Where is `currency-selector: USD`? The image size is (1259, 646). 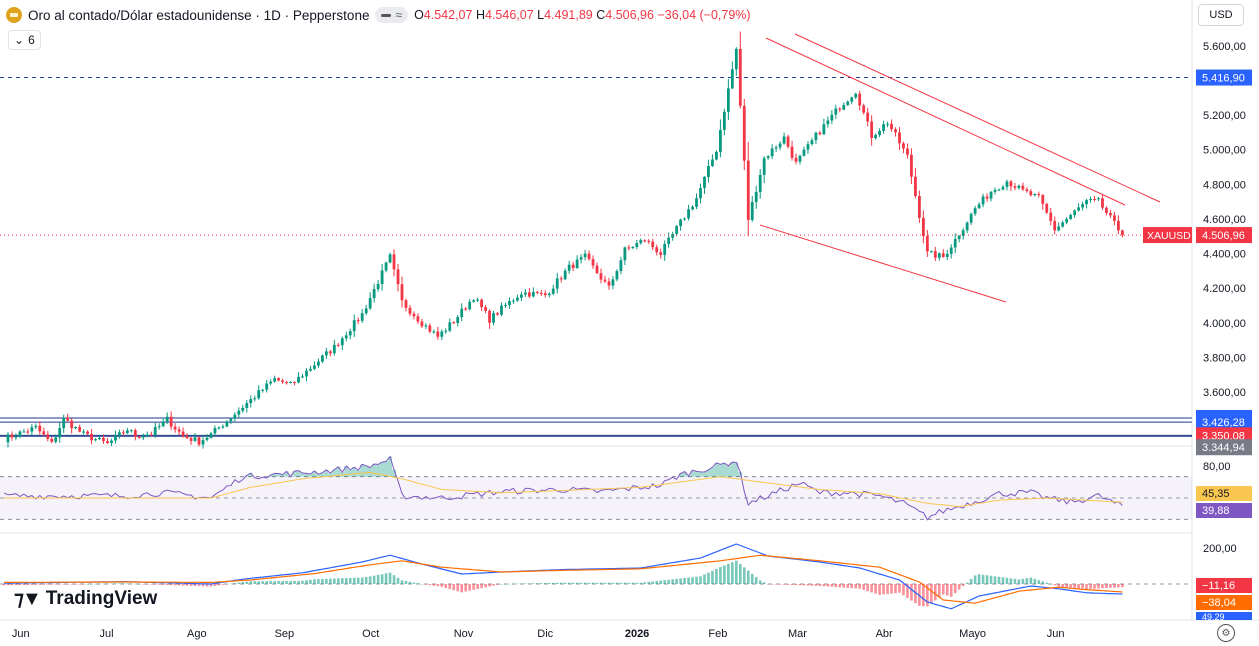 currency-selector: USD is located at coordinates (1221, 15).